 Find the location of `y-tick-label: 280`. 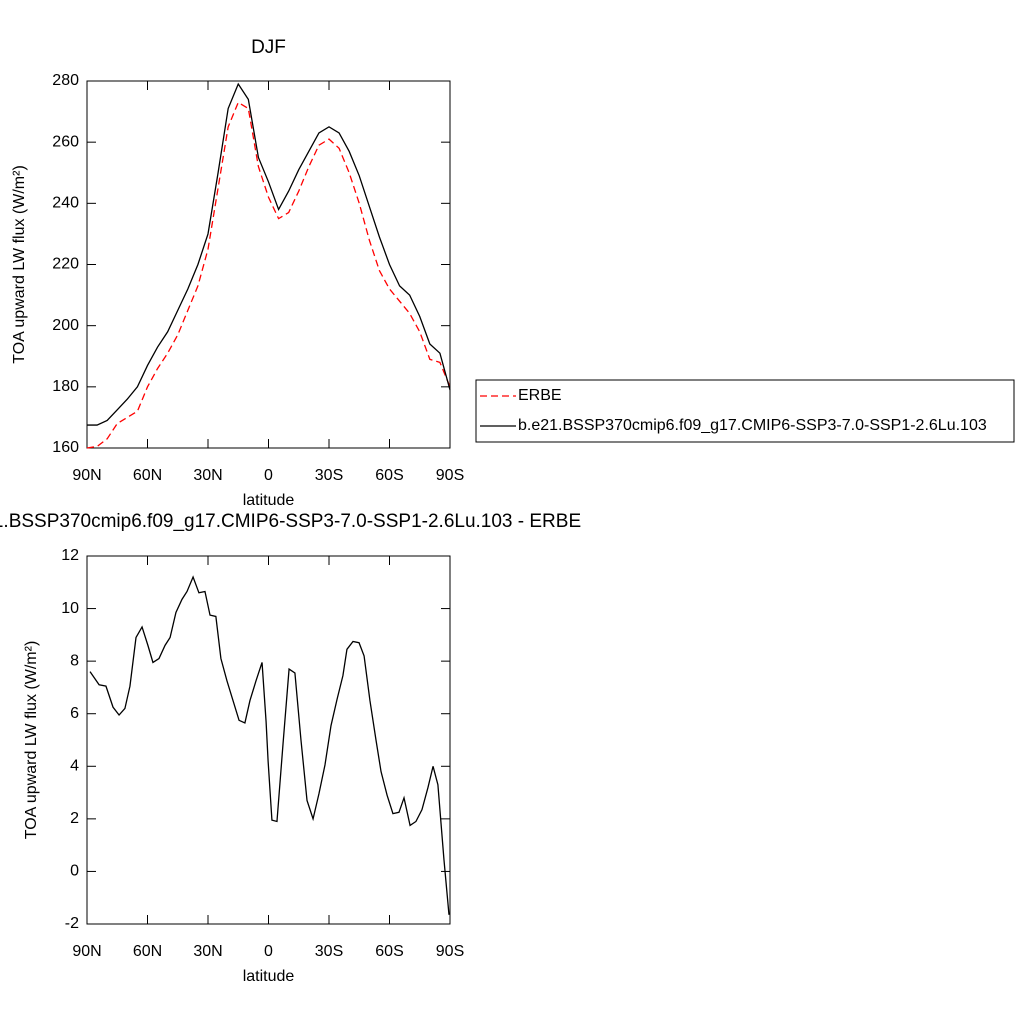

y-tick-label: 280 is located at coordinates (65, 80).